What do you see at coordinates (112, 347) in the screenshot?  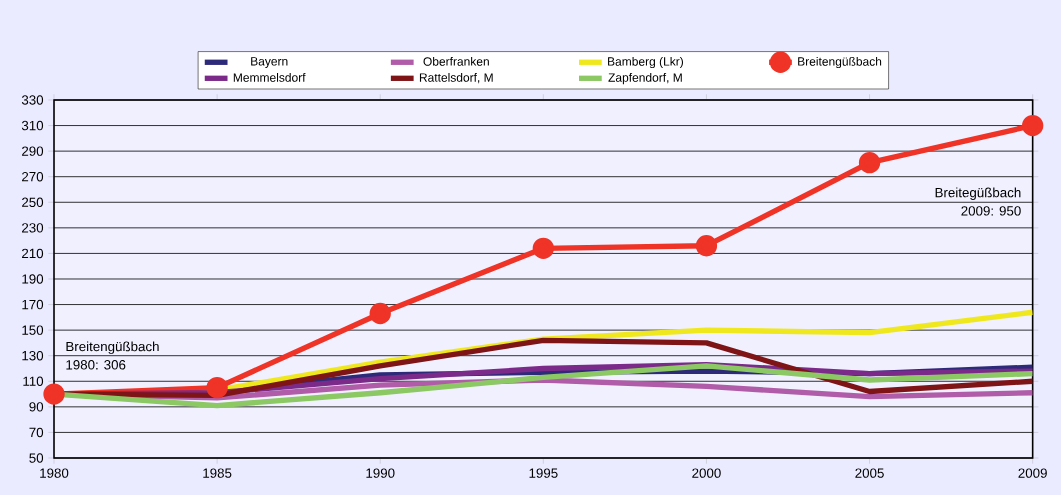 I see `annotation: Breitengüßbach` at bounding box center [112, 347].